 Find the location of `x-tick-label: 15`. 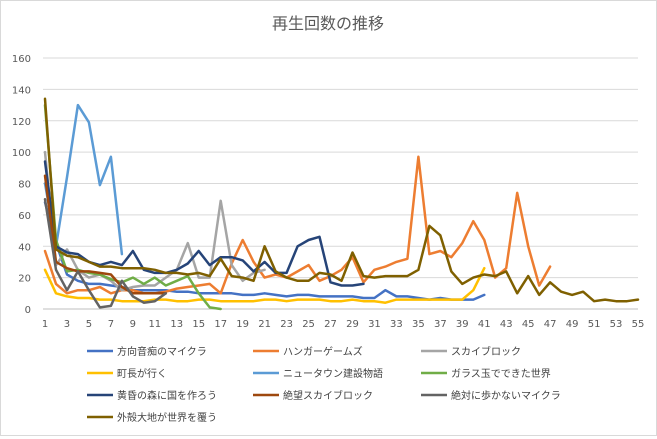

x-tick-label: 15 is located at coordinates (198, 324).